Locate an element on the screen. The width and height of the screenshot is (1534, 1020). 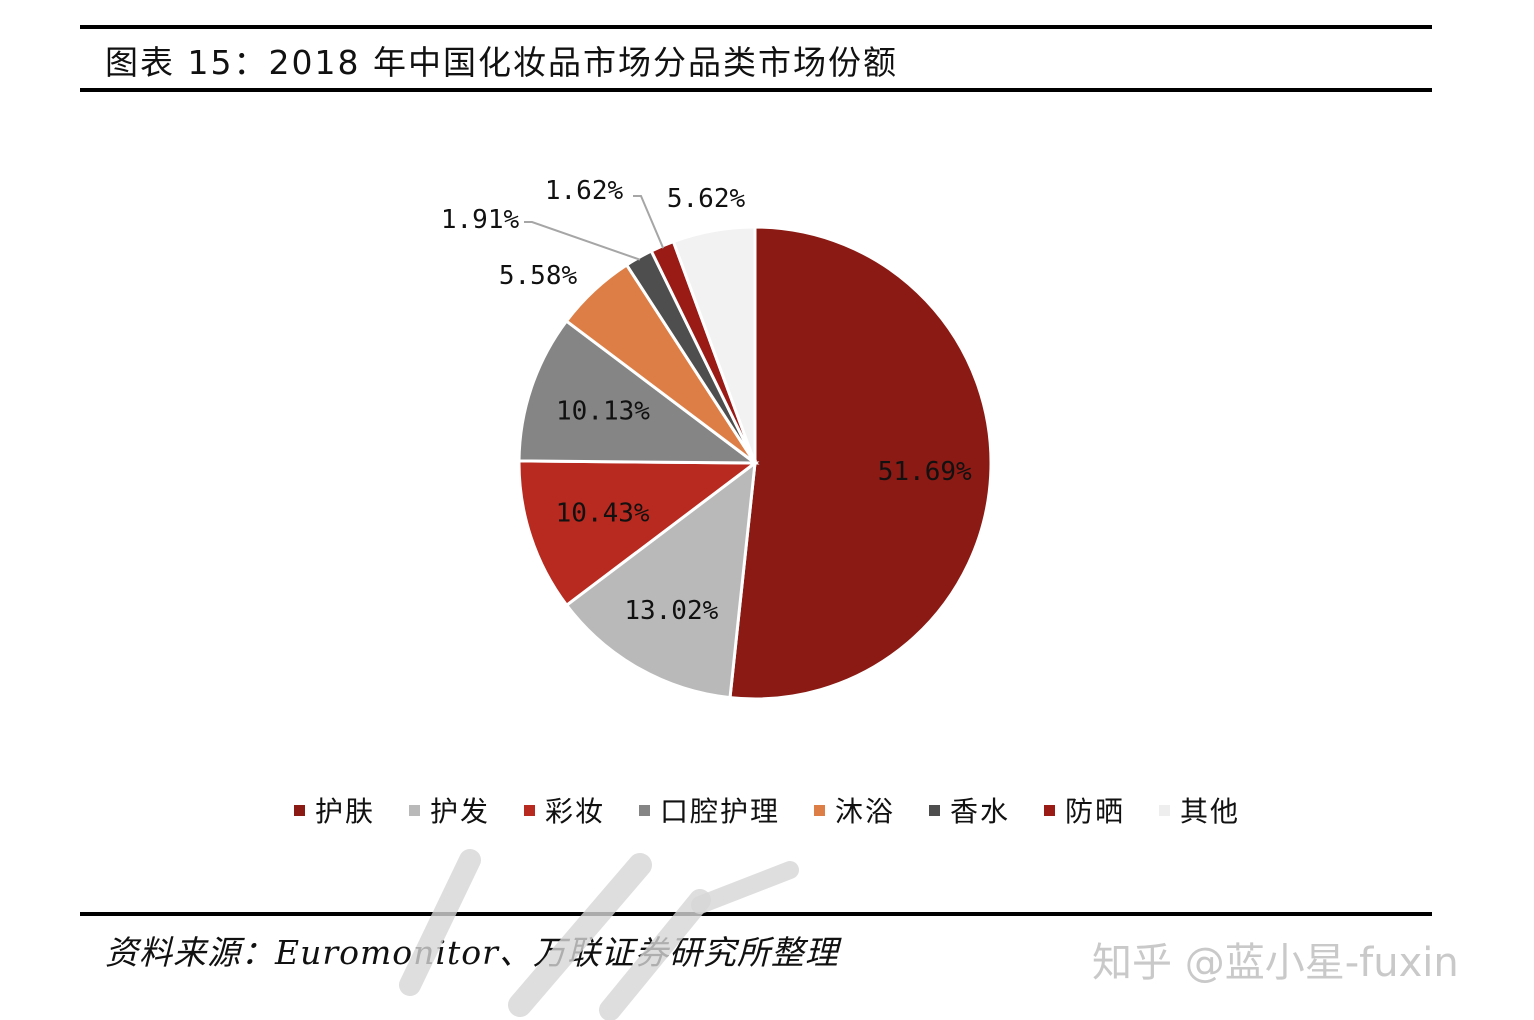
data-label-2: 13.02% is located at coordinates (671, 611).